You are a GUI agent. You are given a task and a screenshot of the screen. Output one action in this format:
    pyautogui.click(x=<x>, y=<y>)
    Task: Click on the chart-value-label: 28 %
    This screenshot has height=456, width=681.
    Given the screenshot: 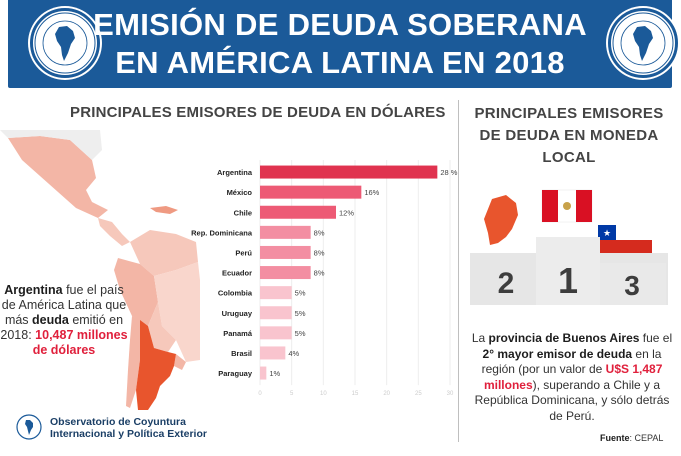 What is the action you would take?
    pyautogui.click(x=448, y=172)
    